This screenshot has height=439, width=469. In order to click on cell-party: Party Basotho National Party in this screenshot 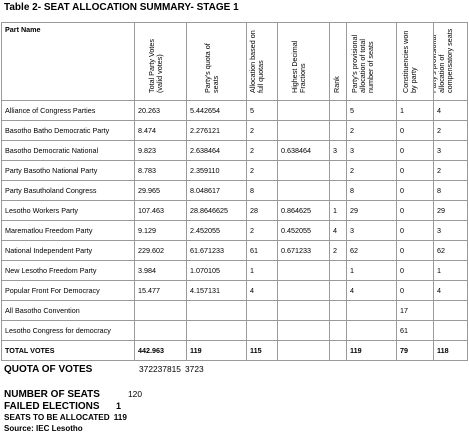, I will do `click(68, 170)`.